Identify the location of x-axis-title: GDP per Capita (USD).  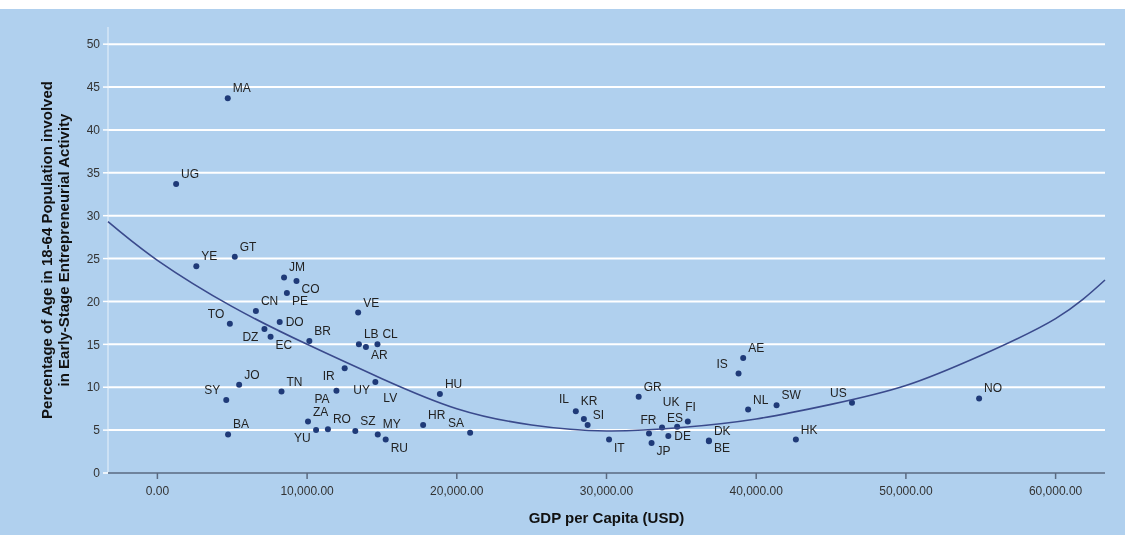
(606, 517).